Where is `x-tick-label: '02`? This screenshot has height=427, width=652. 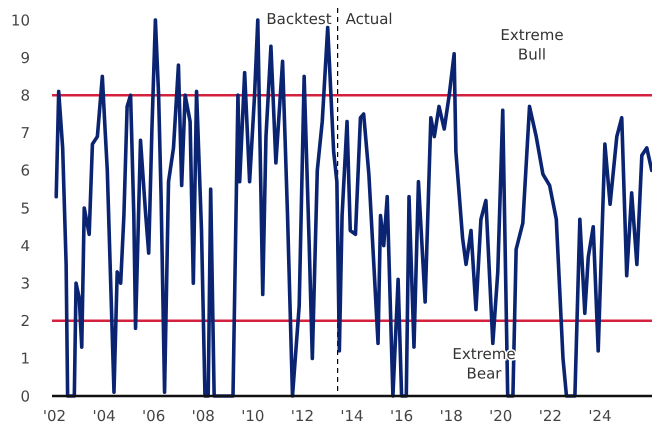
x-tick-label: '02 is located at coordinates (54, 416).